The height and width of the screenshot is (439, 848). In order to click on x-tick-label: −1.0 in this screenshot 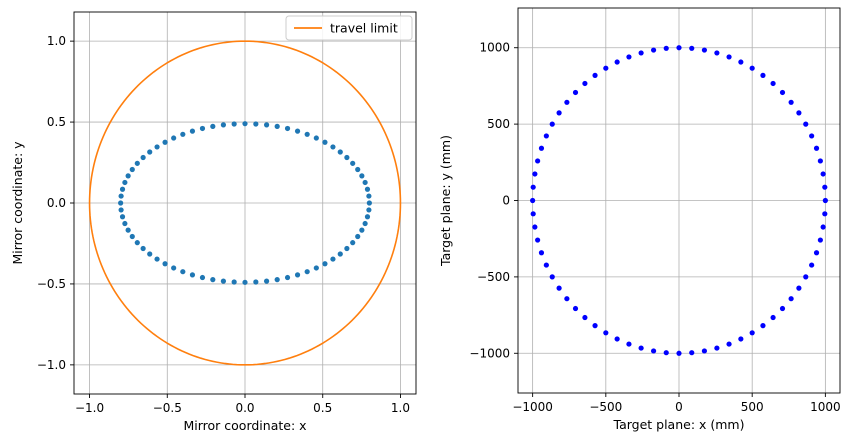, I will do `click(89, 408)`.